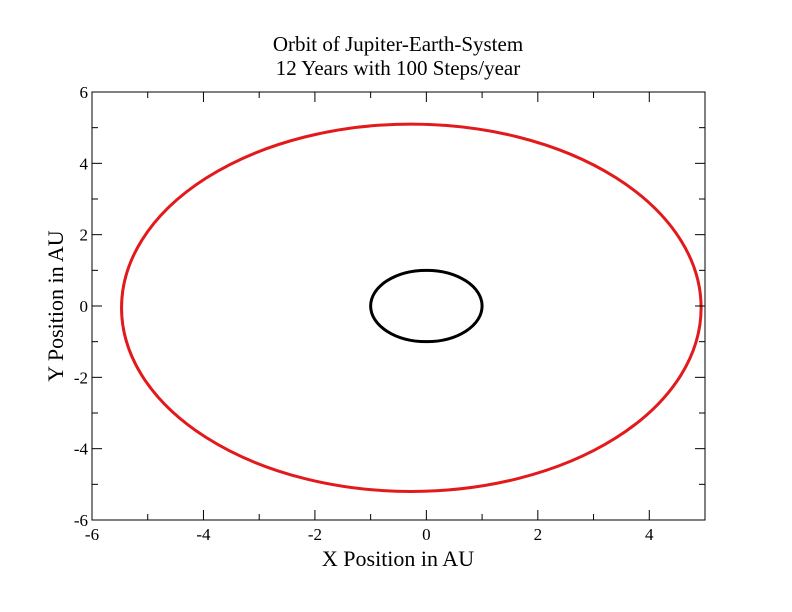  I want to click on y-tick-label: 2, so click(84, 235).